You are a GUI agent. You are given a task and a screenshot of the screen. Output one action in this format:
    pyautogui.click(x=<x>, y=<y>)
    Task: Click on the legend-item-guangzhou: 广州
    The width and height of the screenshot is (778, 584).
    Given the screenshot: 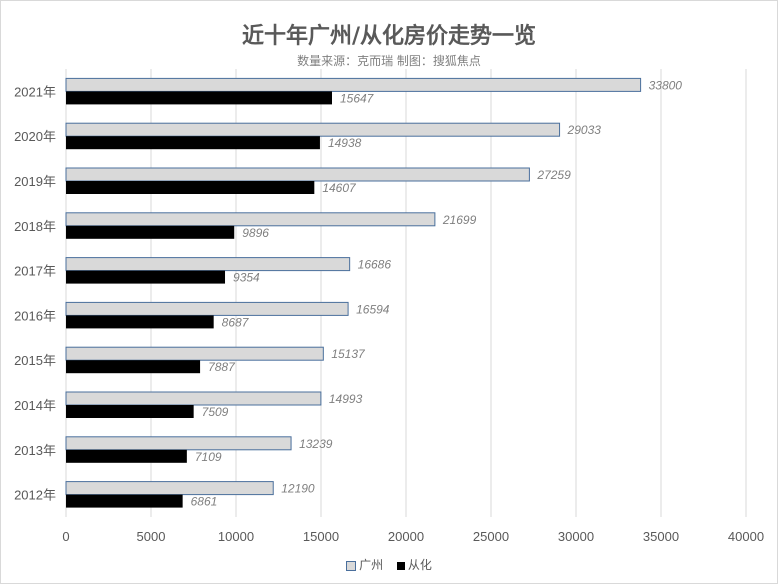 What is the action you would take?
    pyautogui.click(x=364, y=565)
    